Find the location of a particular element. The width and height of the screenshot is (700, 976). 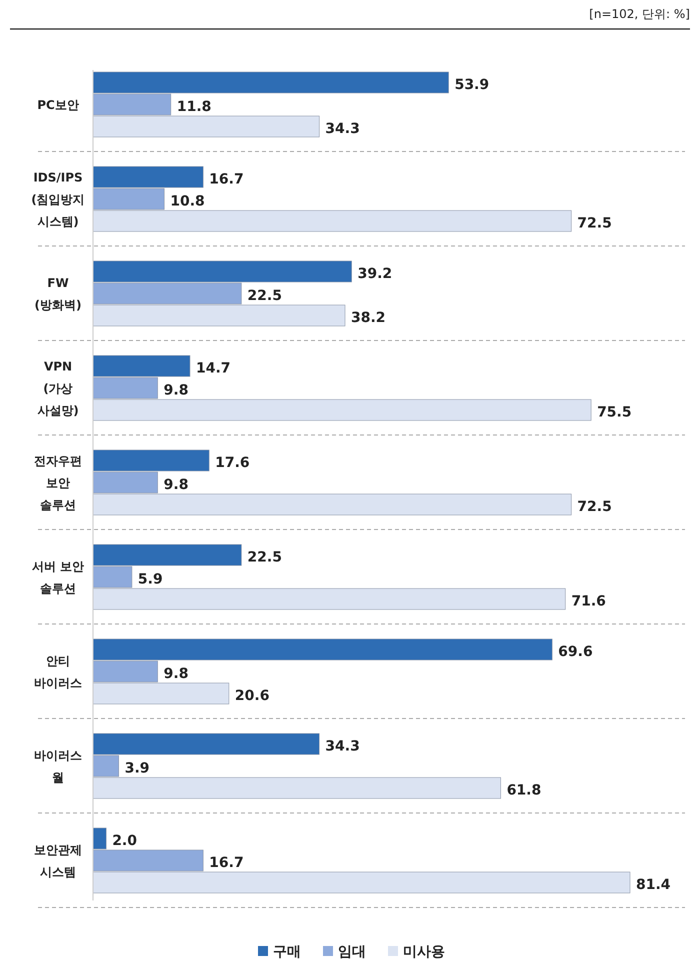

data-label: 61.8 is located at coordinates (524, 790).